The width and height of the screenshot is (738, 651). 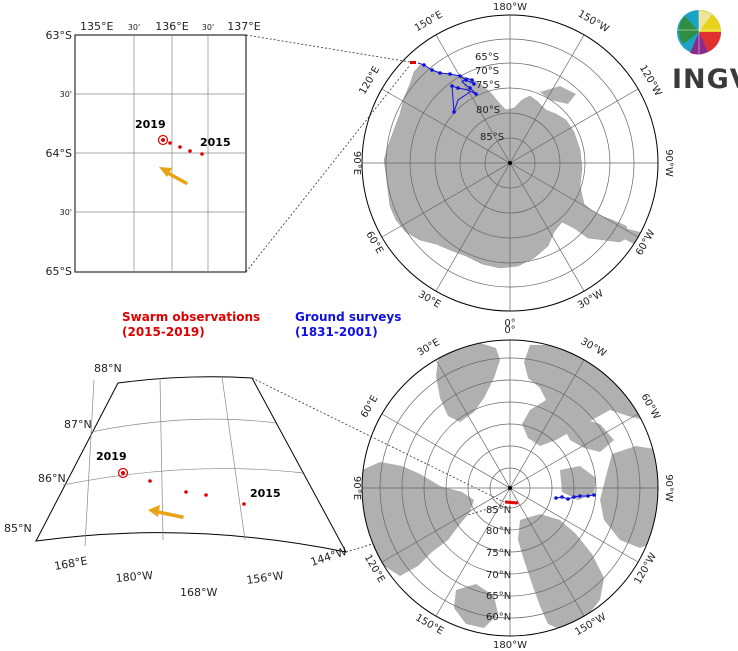 I want to click on canada-landmass, so click(x=586, y=395).